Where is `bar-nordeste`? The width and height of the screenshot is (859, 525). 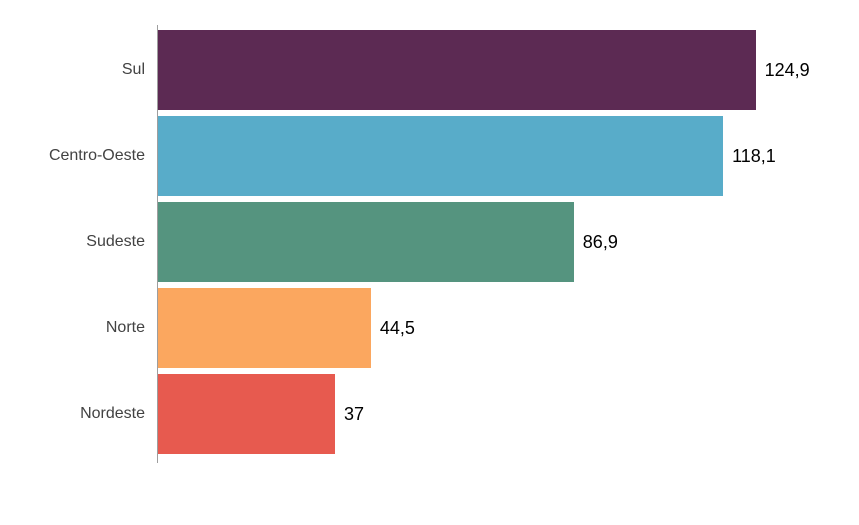
bar-nordeste is located at coordinates (246, 414).